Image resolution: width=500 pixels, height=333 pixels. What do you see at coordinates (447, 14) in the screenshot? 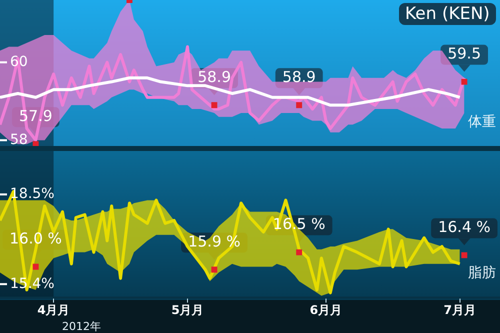
I see `chart-title: Ken (KEN)` at bounding box center [447, 14].